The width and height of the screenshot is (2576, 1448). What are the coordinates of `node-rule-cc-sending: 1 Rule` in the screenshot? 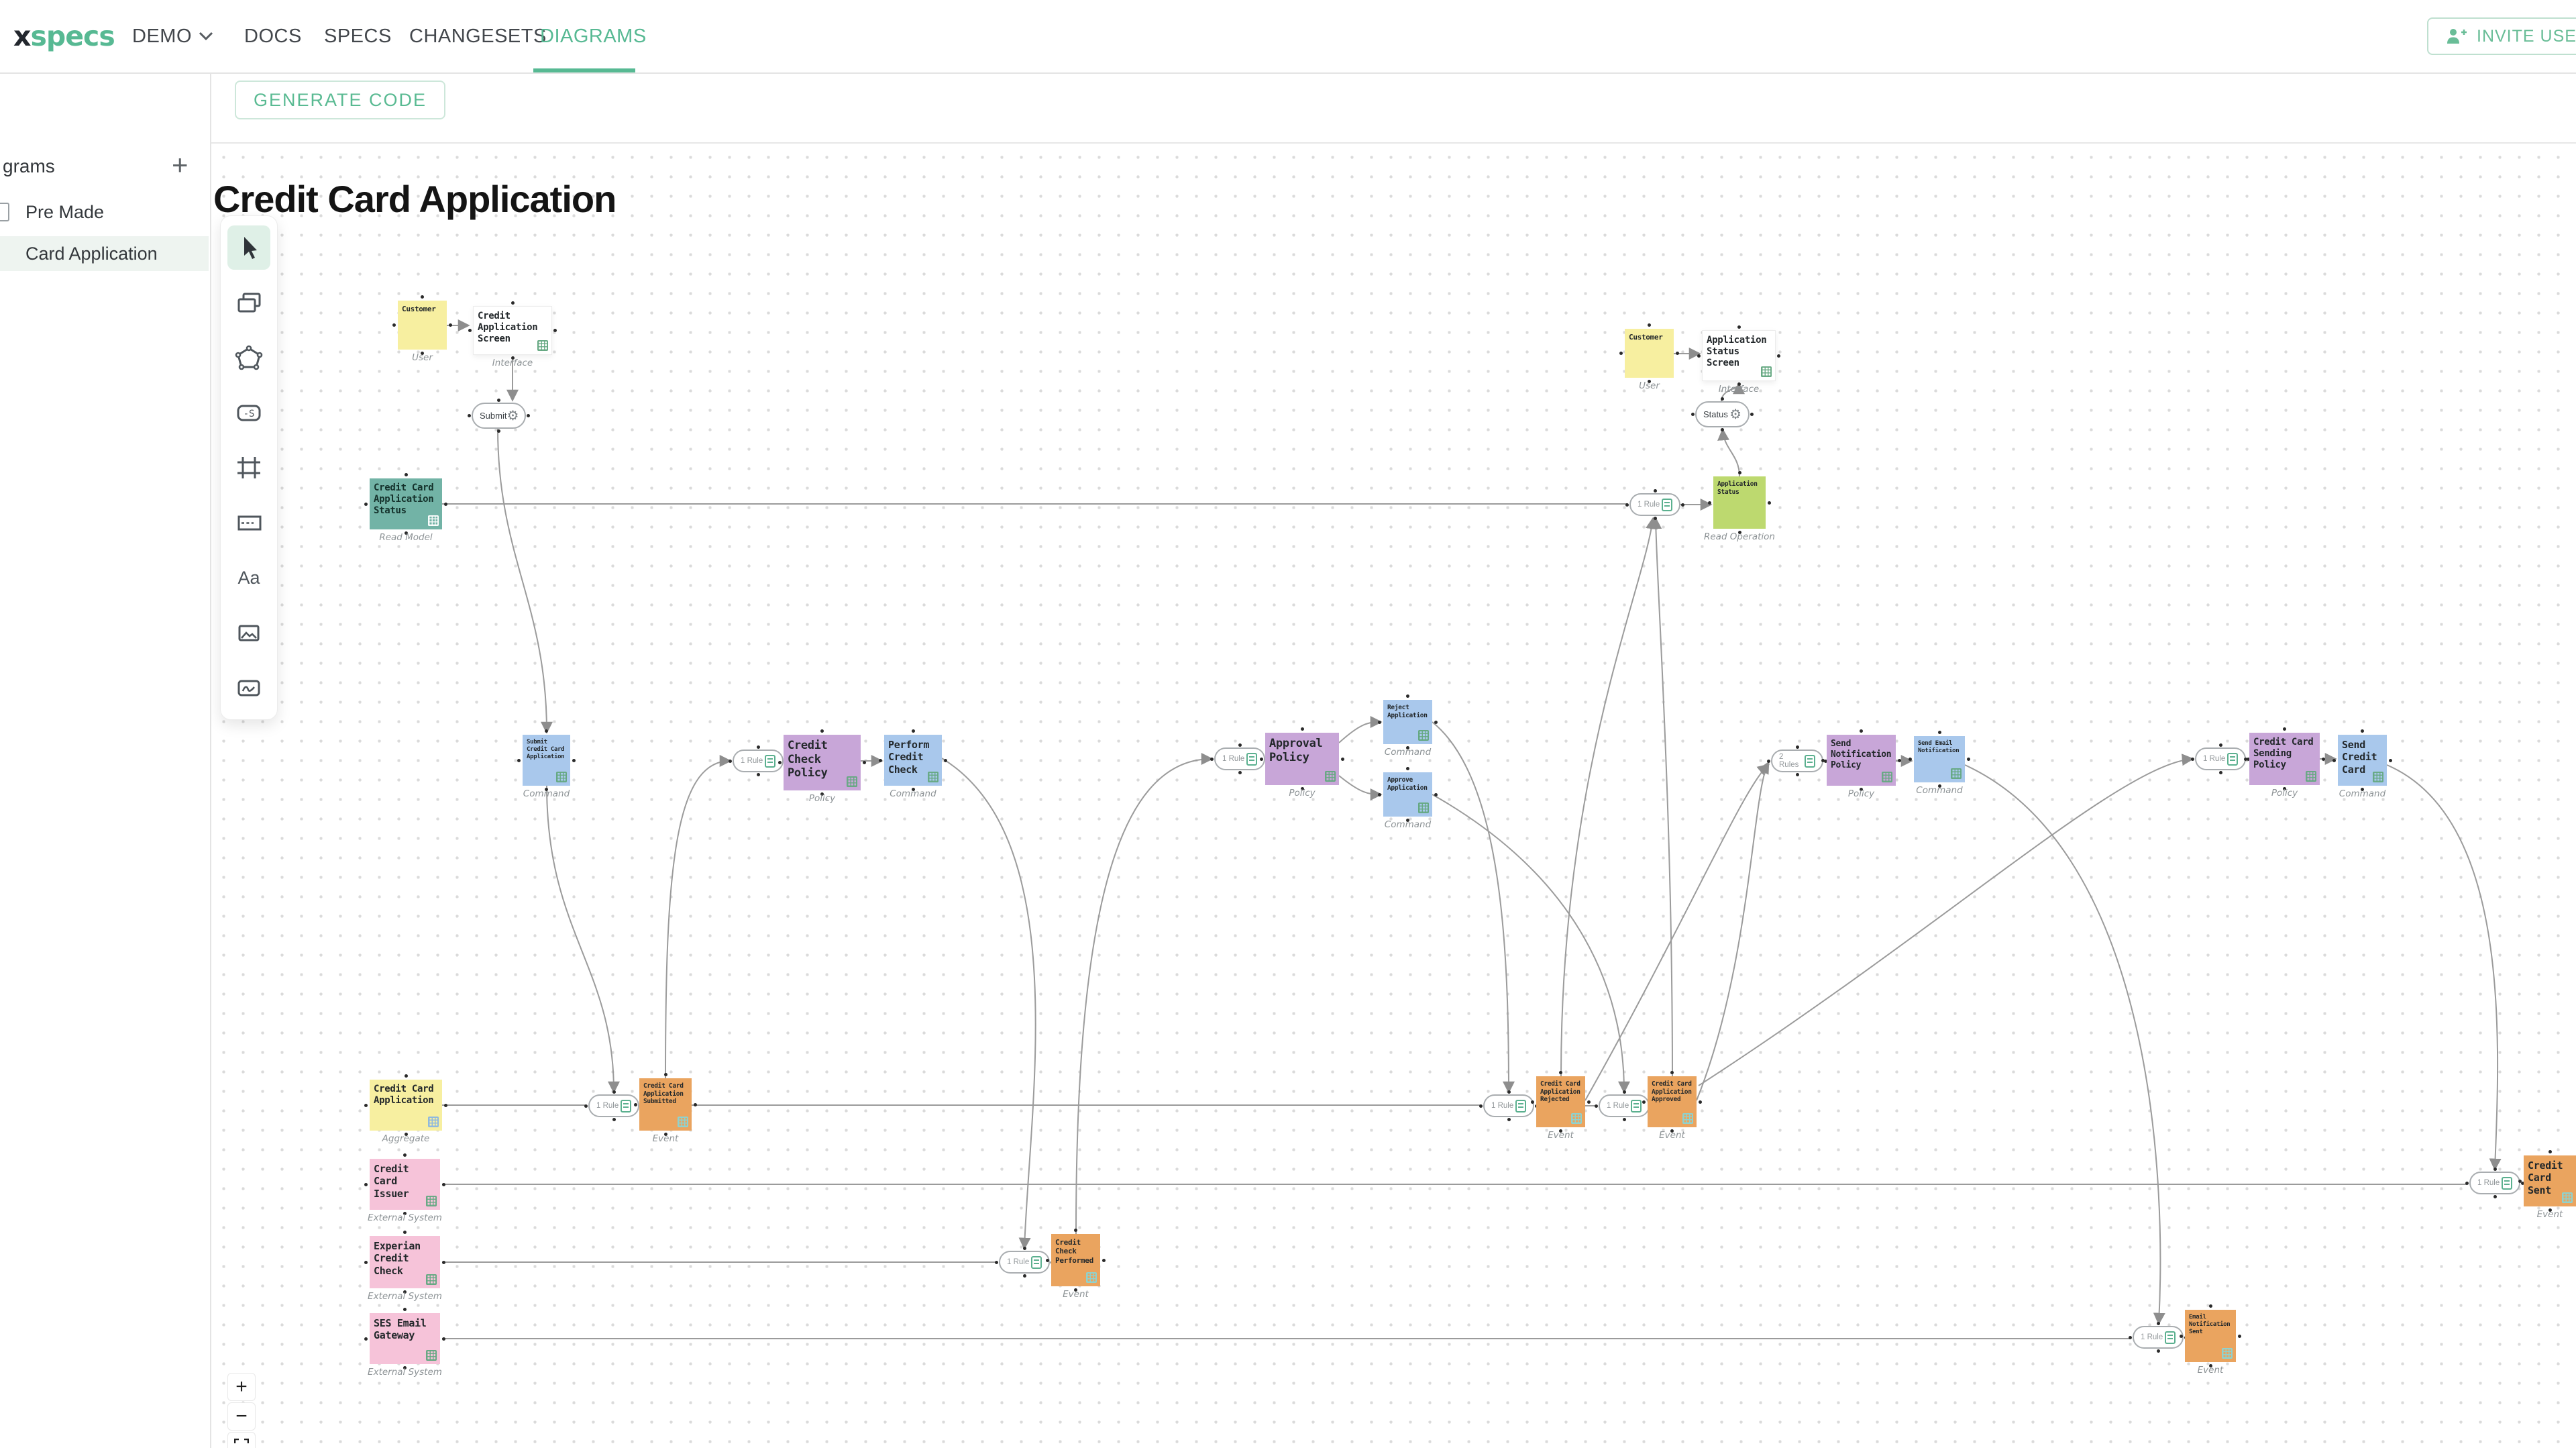 It's located at (2220, 758).